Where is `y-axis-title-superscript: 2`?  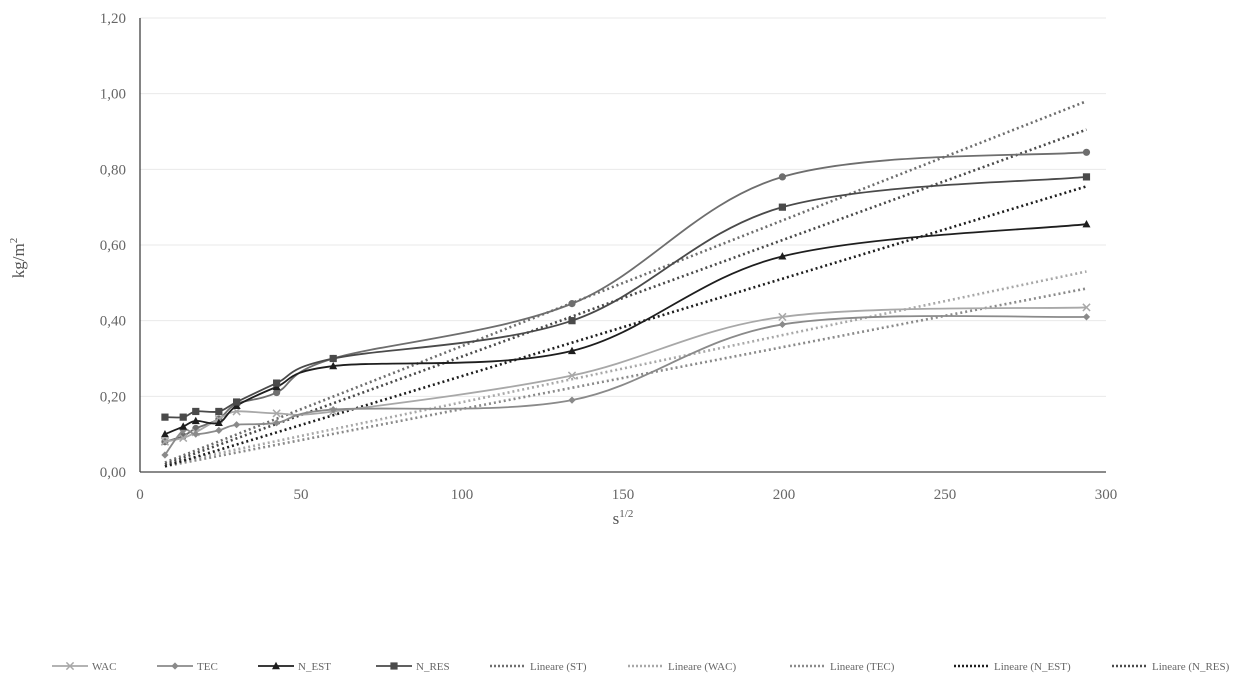 y-axis-title-superscript: 2 is located at coordinates (14, 241).